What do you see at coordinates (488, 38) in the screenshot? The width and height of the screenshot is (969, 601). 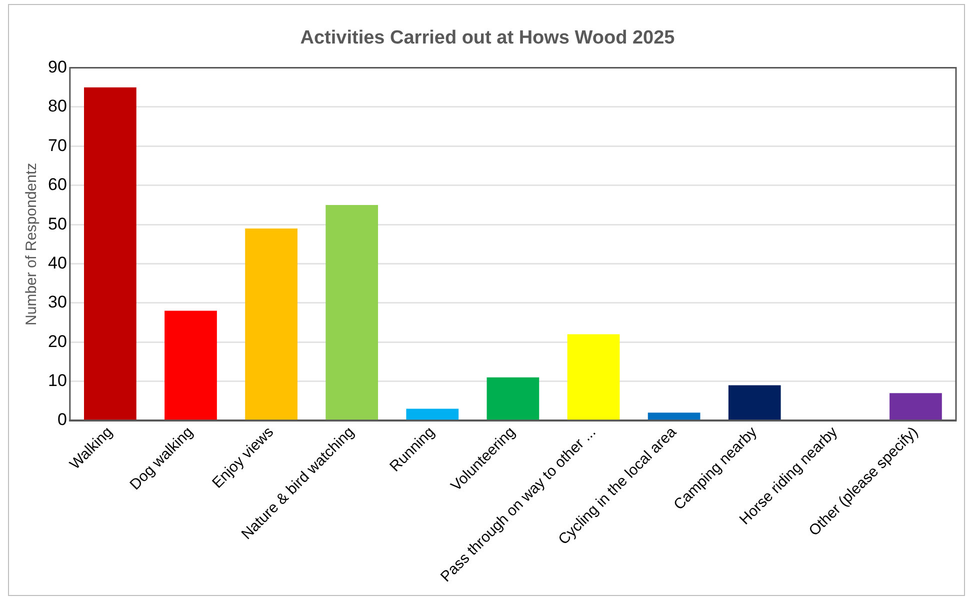 I see `chart-title: Activities Carried out at Hows Wood 2025` at bounding box center [488, 38].